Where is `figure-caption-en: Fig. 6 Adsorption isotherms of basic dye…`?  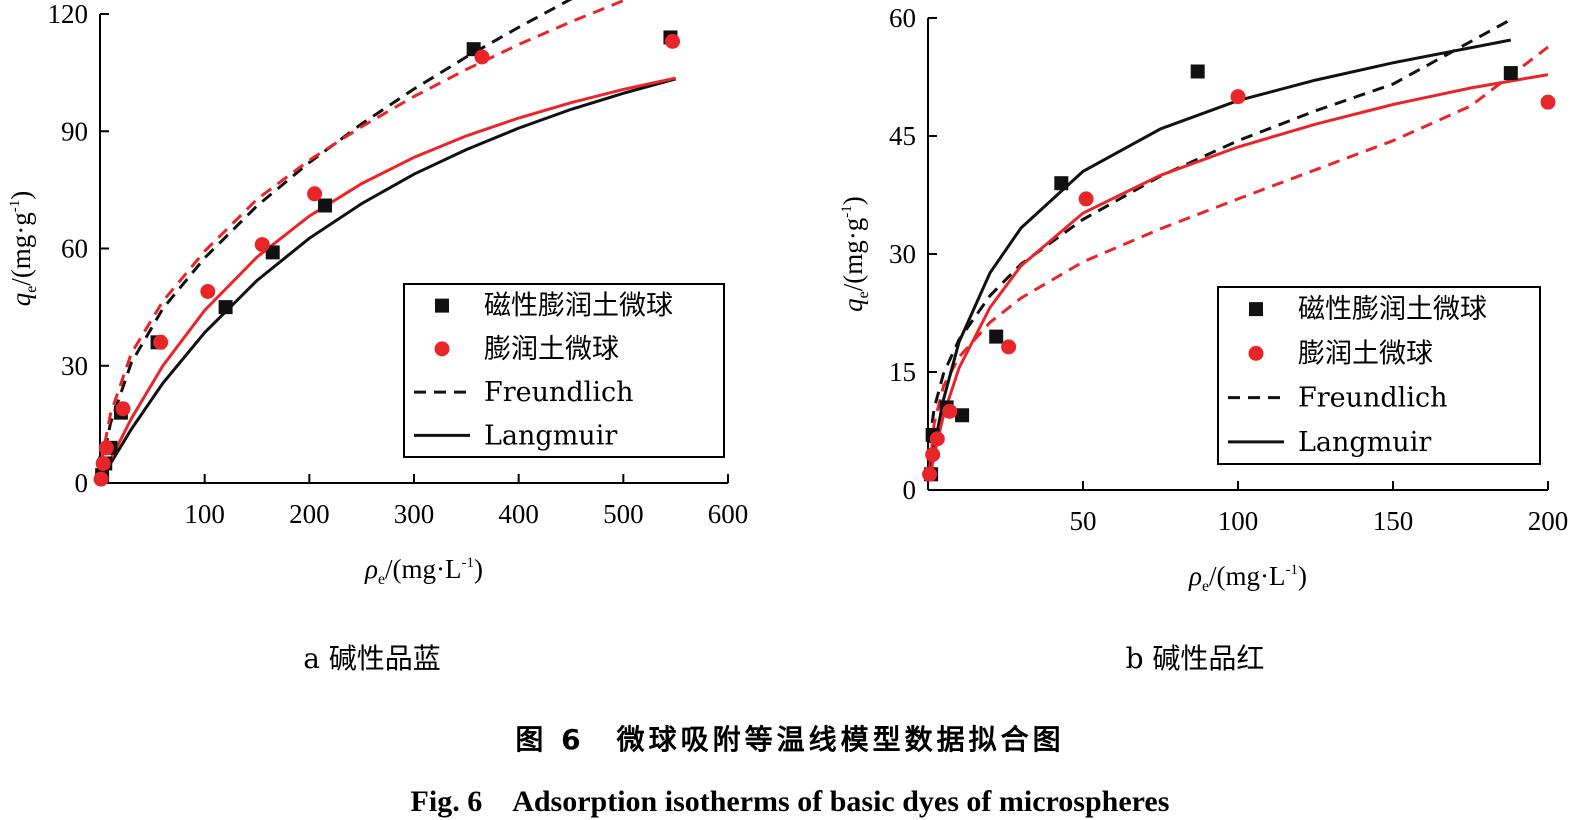 figure-caption-en: Fig. 6 Adsorption isotherms of basic dye… is located at coordinates (790, 801).